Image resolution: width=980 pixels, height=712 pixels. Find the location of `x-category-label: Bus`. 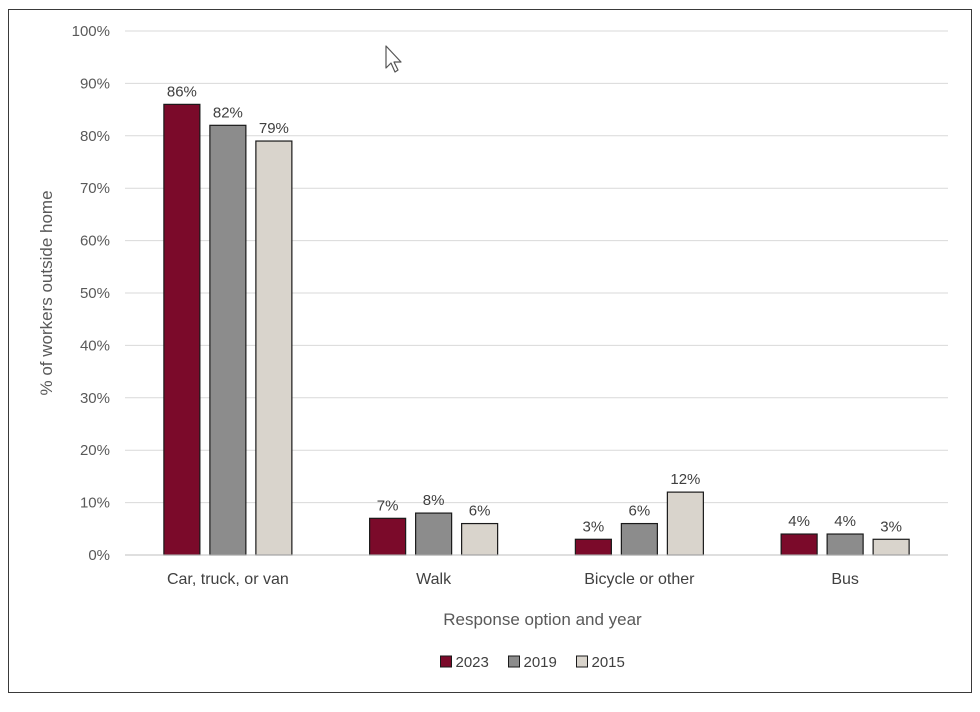

x-category-label: Bus is located at coordinates (845, 579).